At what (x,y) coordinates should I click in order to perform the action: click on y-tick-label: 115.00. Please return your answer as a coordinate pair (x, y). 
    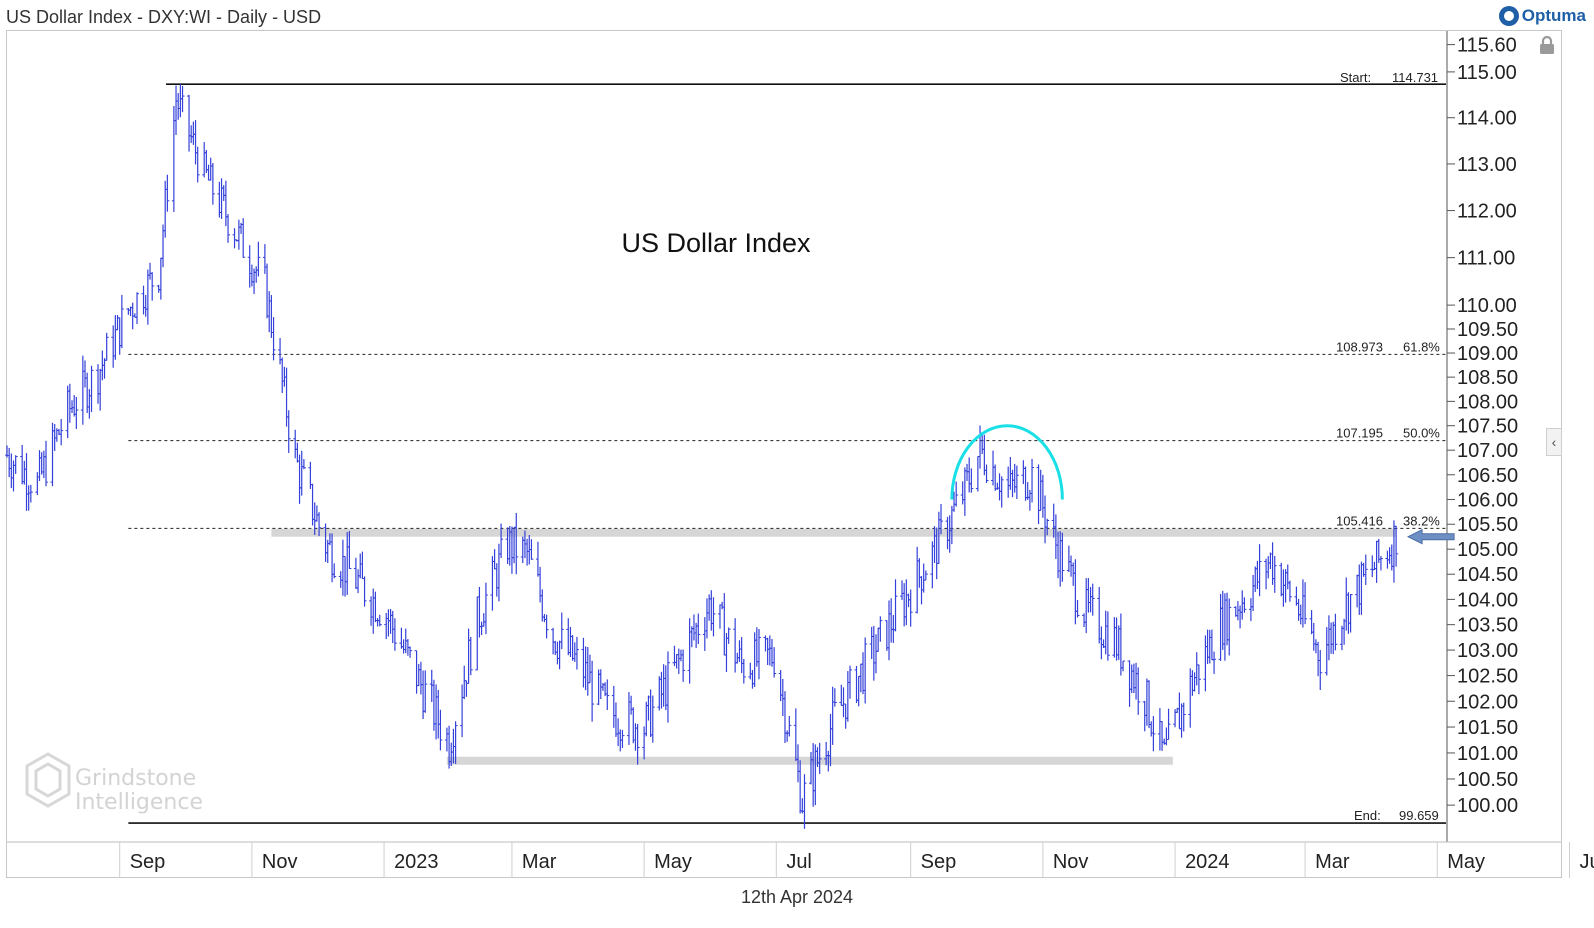
    Looking at the image, I should click on (1487, 73).